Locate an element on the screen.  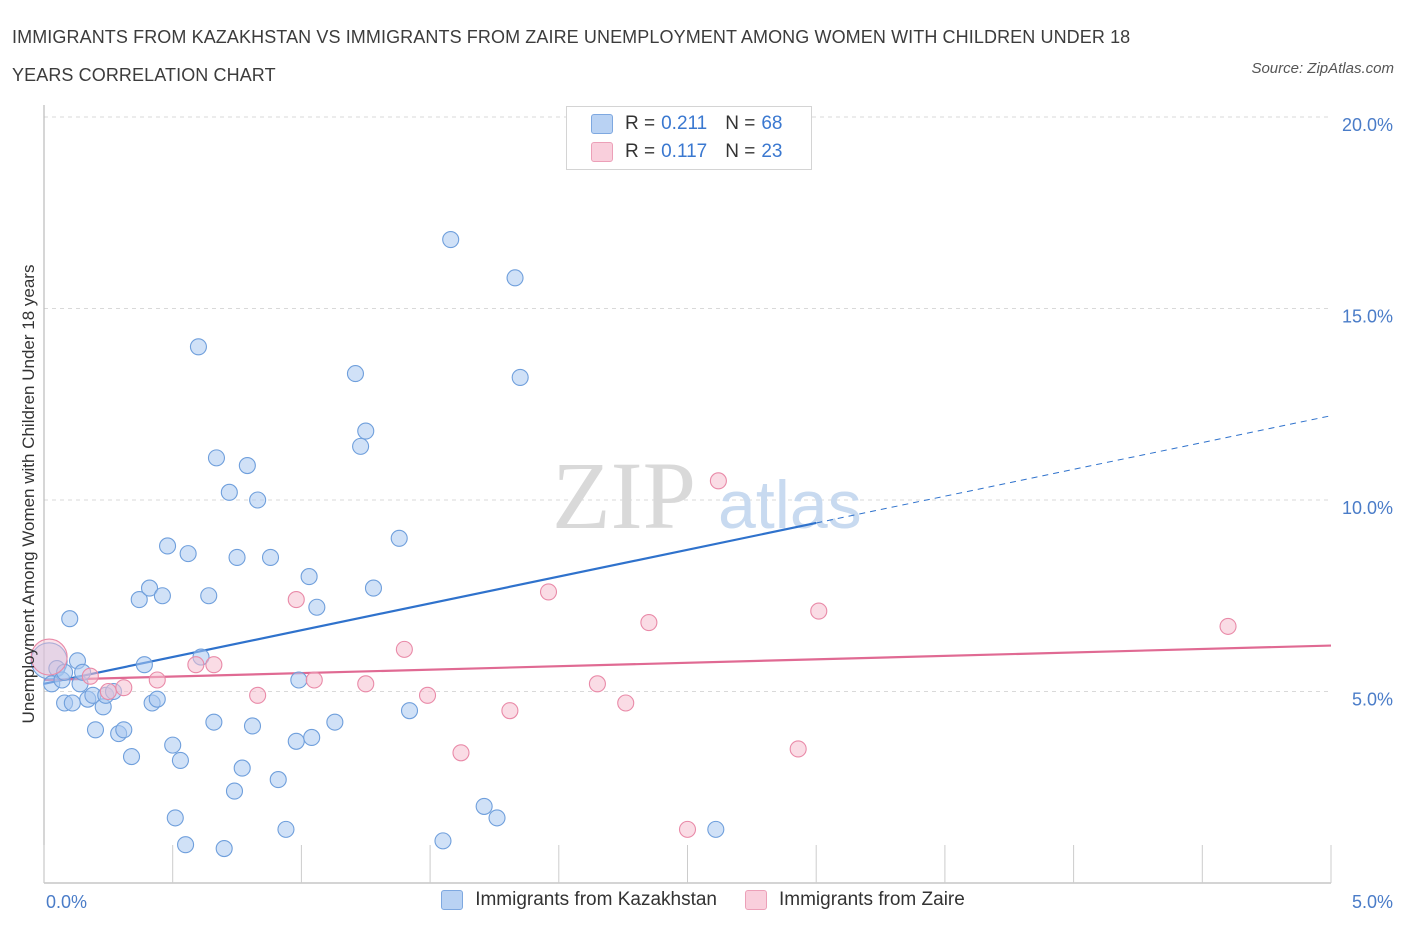
y-tick-label: 15.0% is located at coordinates (1367, 317).